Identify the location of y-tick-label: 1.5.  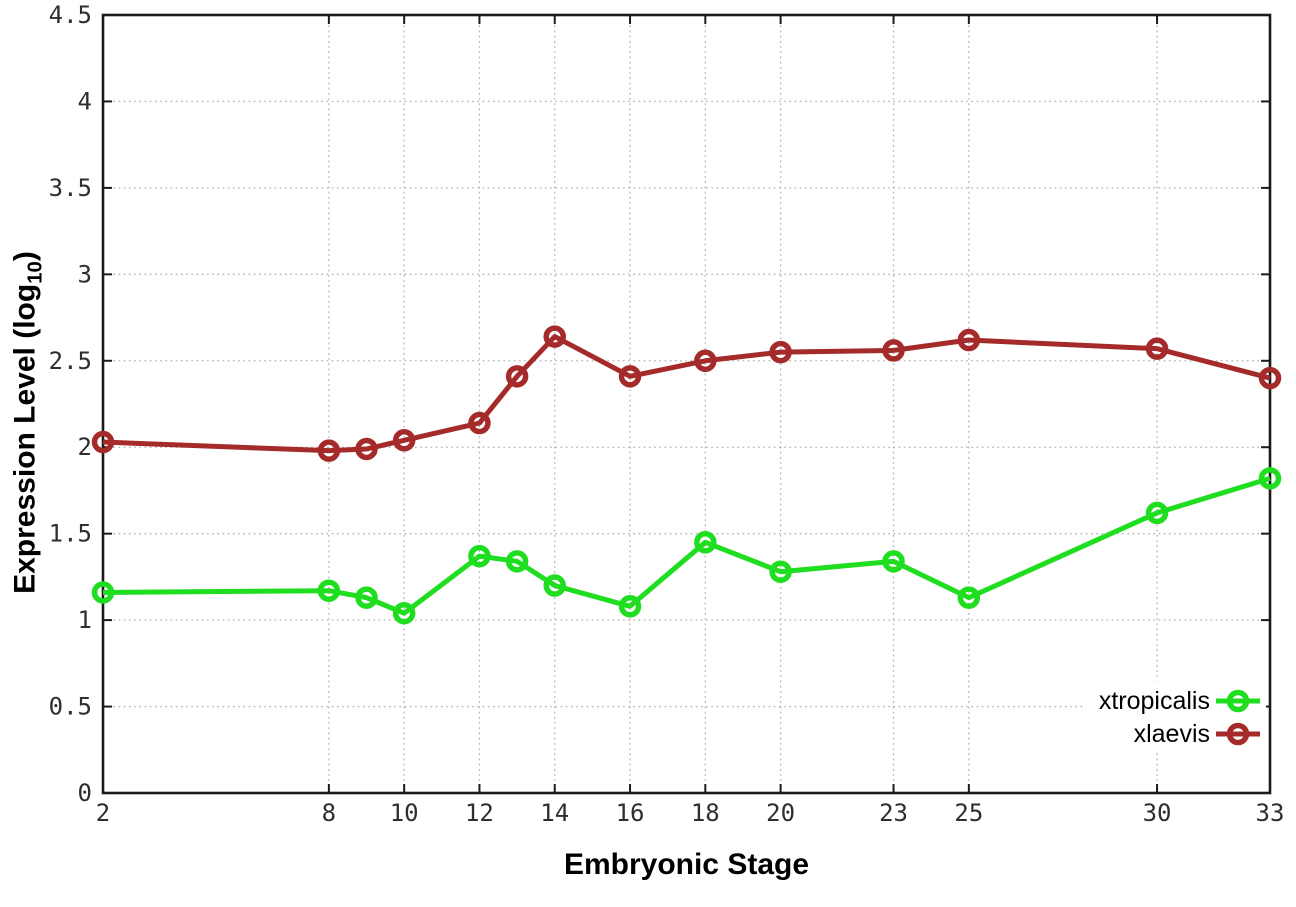
(70, 534).